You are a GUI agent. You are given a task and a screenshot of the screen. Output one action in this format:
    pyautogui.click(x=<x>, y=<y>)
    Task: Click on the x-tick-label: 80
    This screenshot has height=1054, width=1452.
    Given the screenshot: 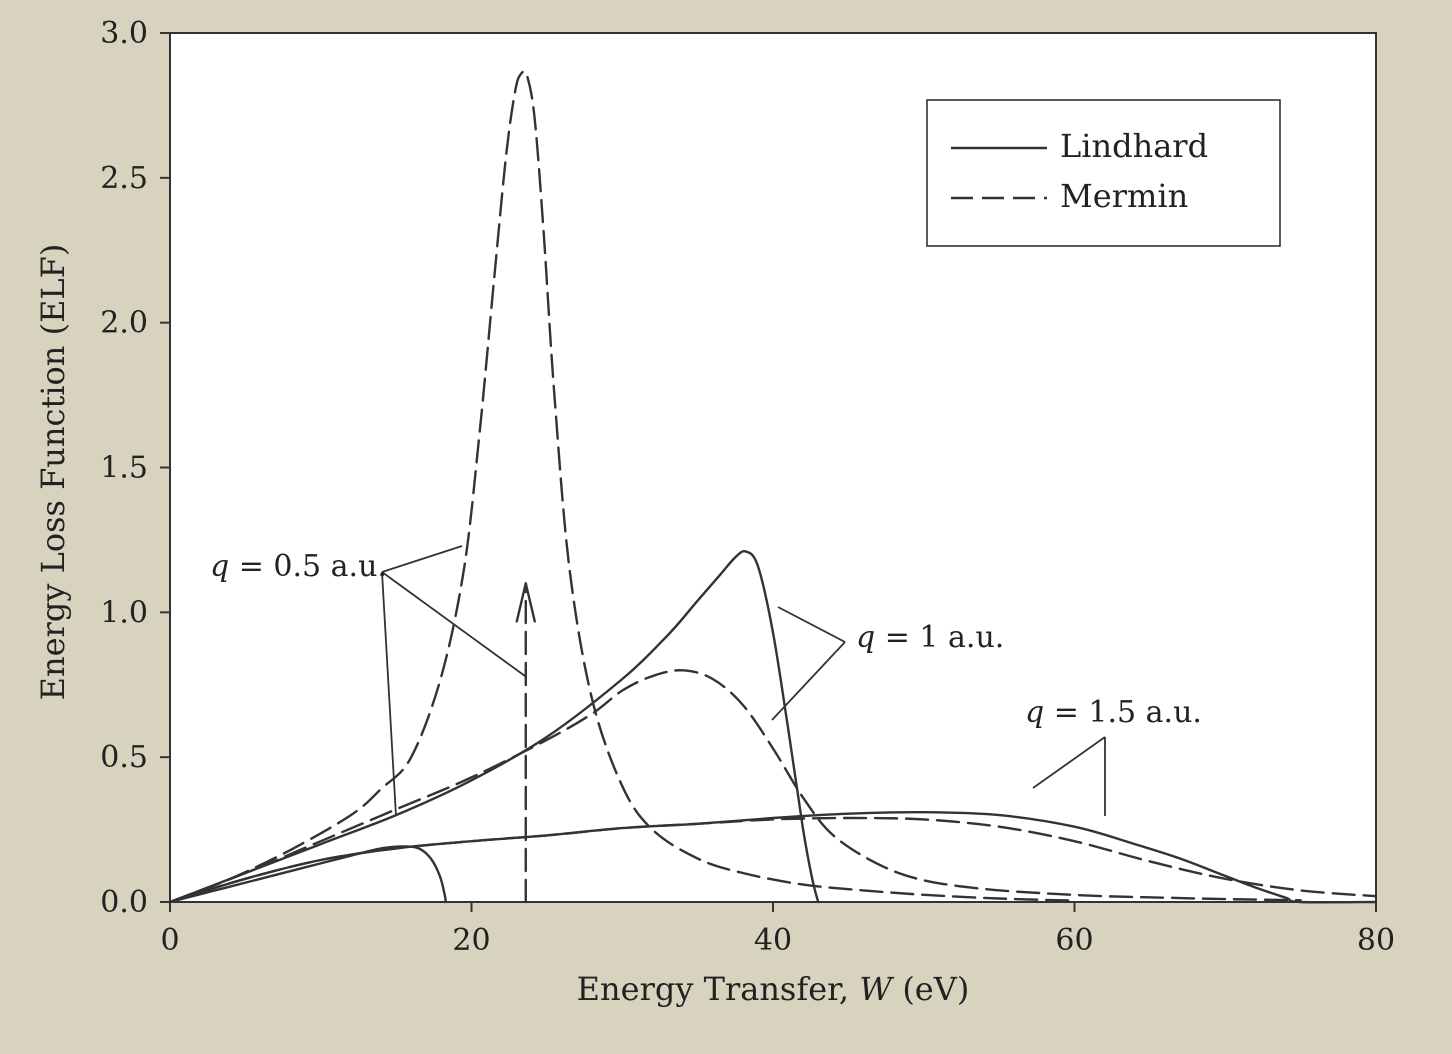 What is the action you would take?
    pyautogui.click(x=1376, y=940)
    